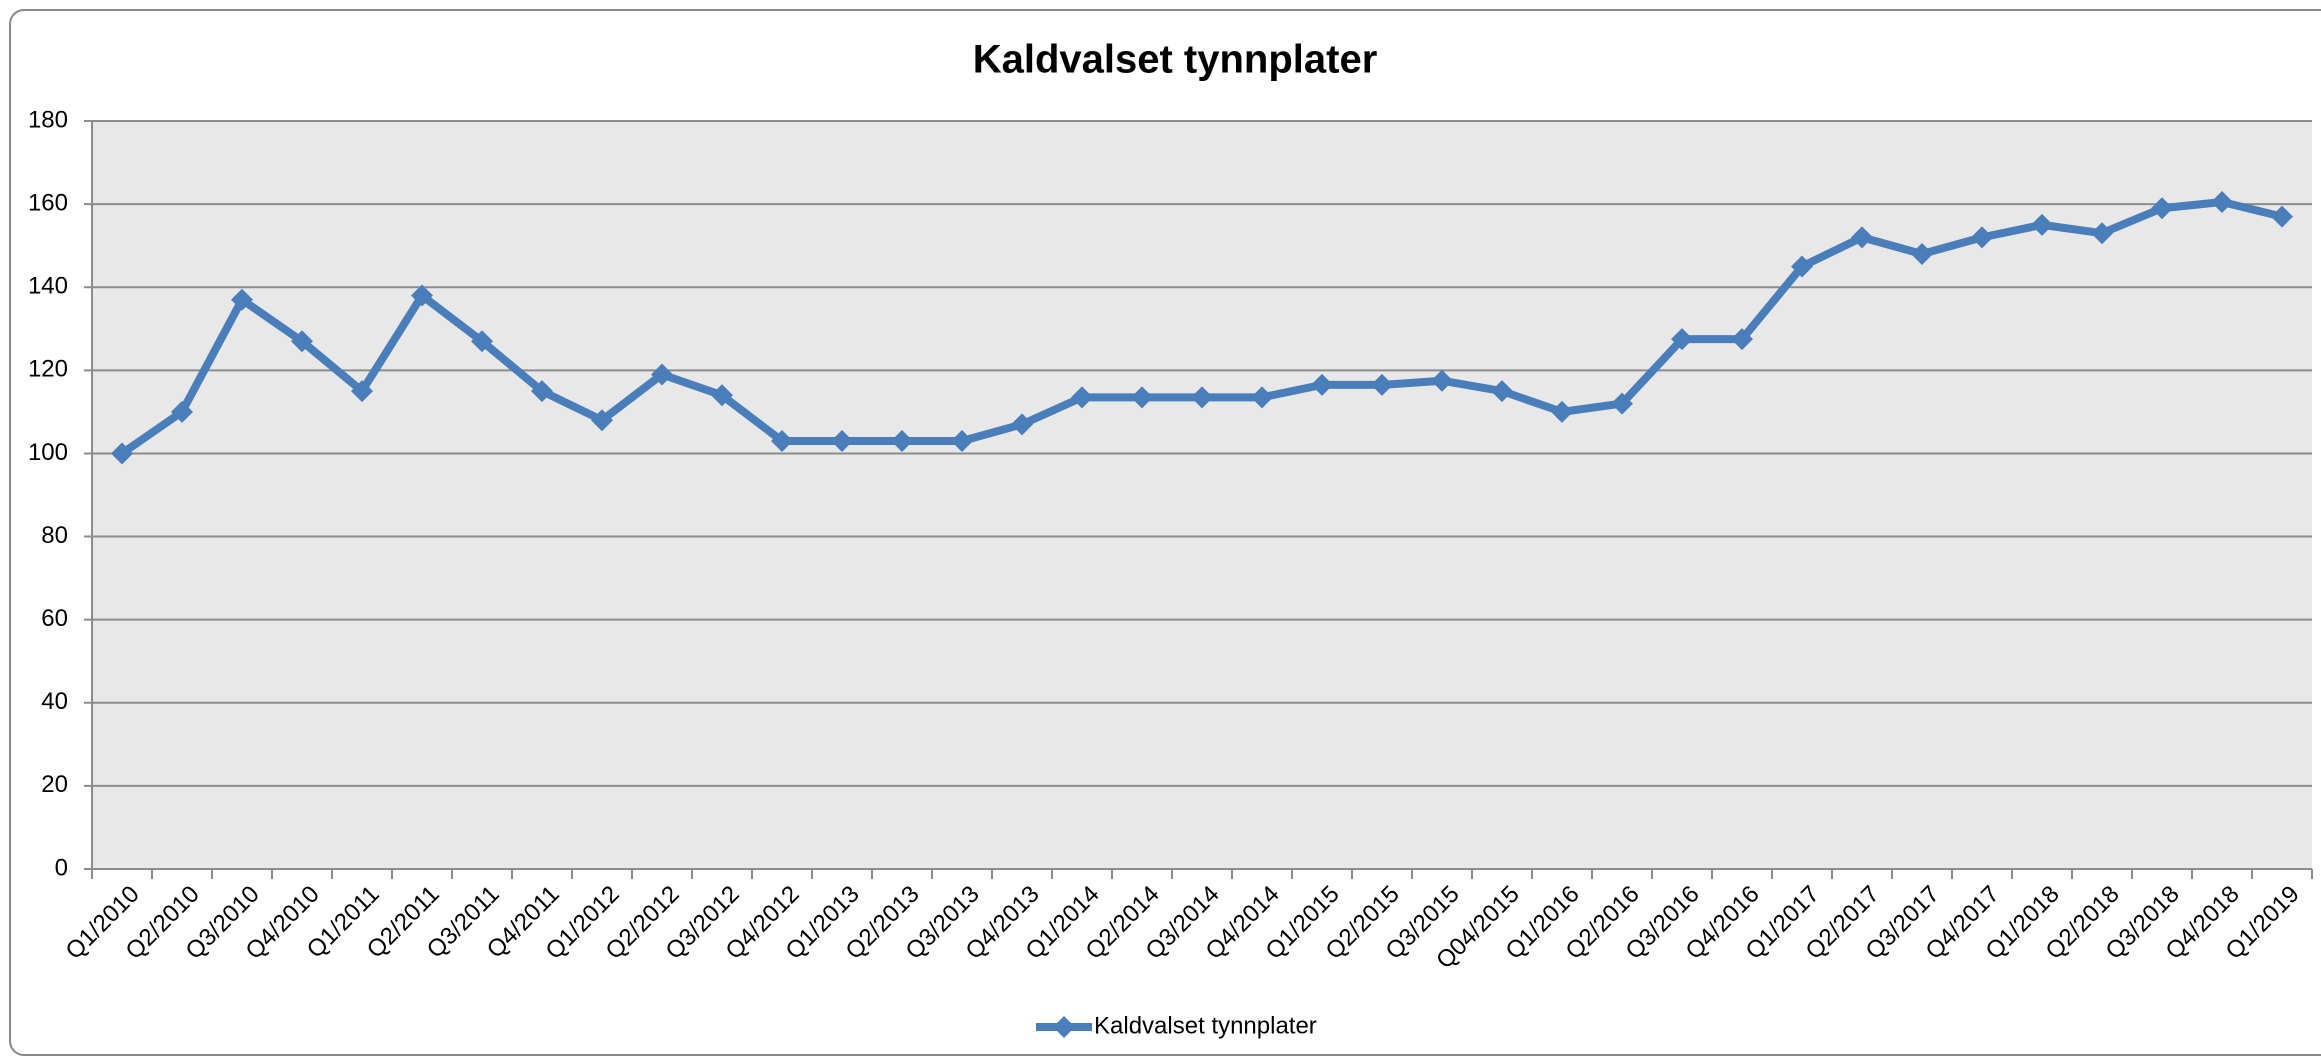 Image resolution: width=2321 pixels, height=1060 pixels. What do you see at coordinates (61, 867) in the screenshot?
I see `y-tick-label: 0` at bounding box center [61, 867].